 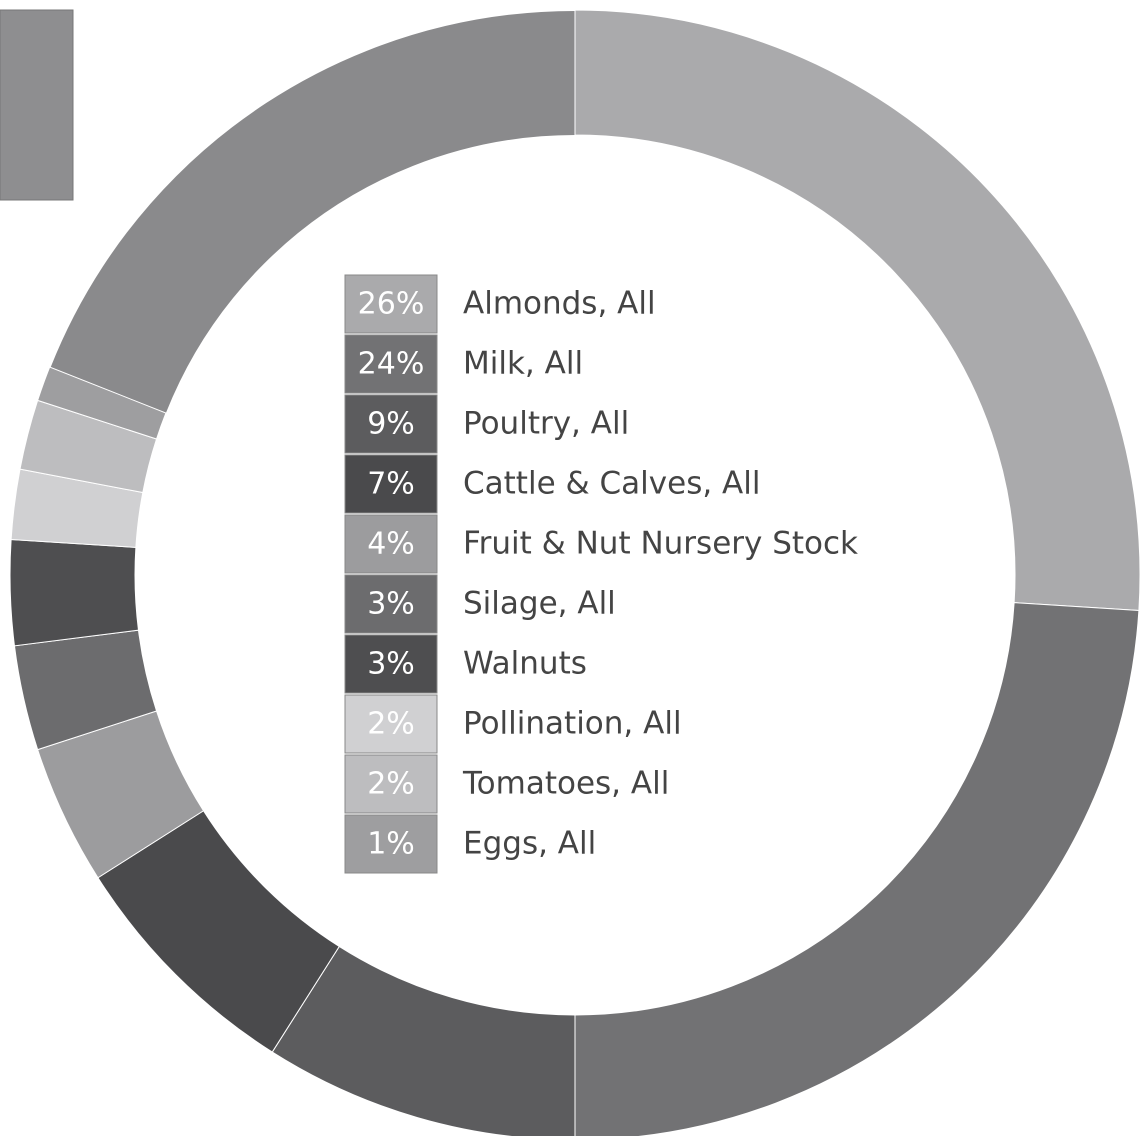 I want to click on legend-value: 4%, so click(x=391, y=544).